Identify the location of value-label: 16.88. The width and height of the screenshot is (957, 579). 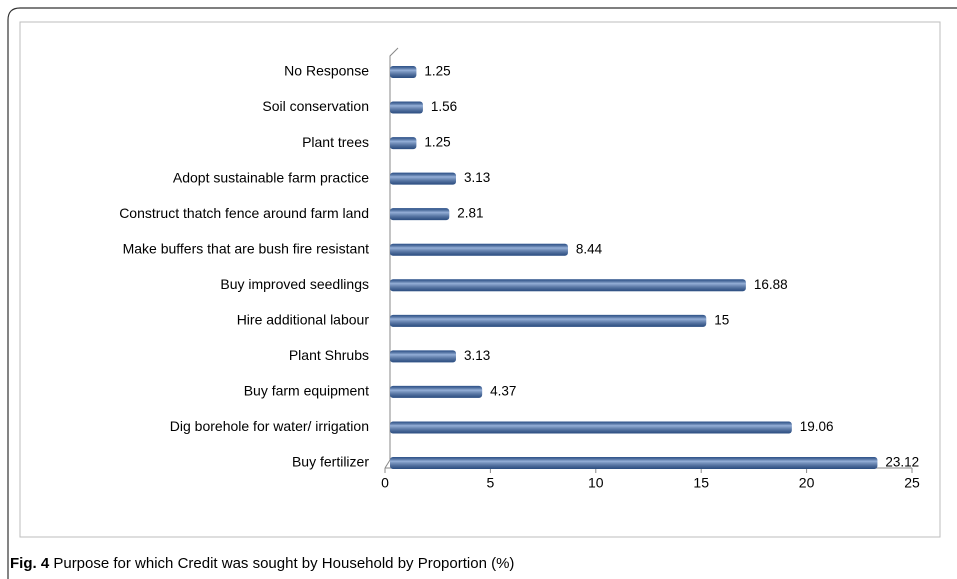
(771, 284).